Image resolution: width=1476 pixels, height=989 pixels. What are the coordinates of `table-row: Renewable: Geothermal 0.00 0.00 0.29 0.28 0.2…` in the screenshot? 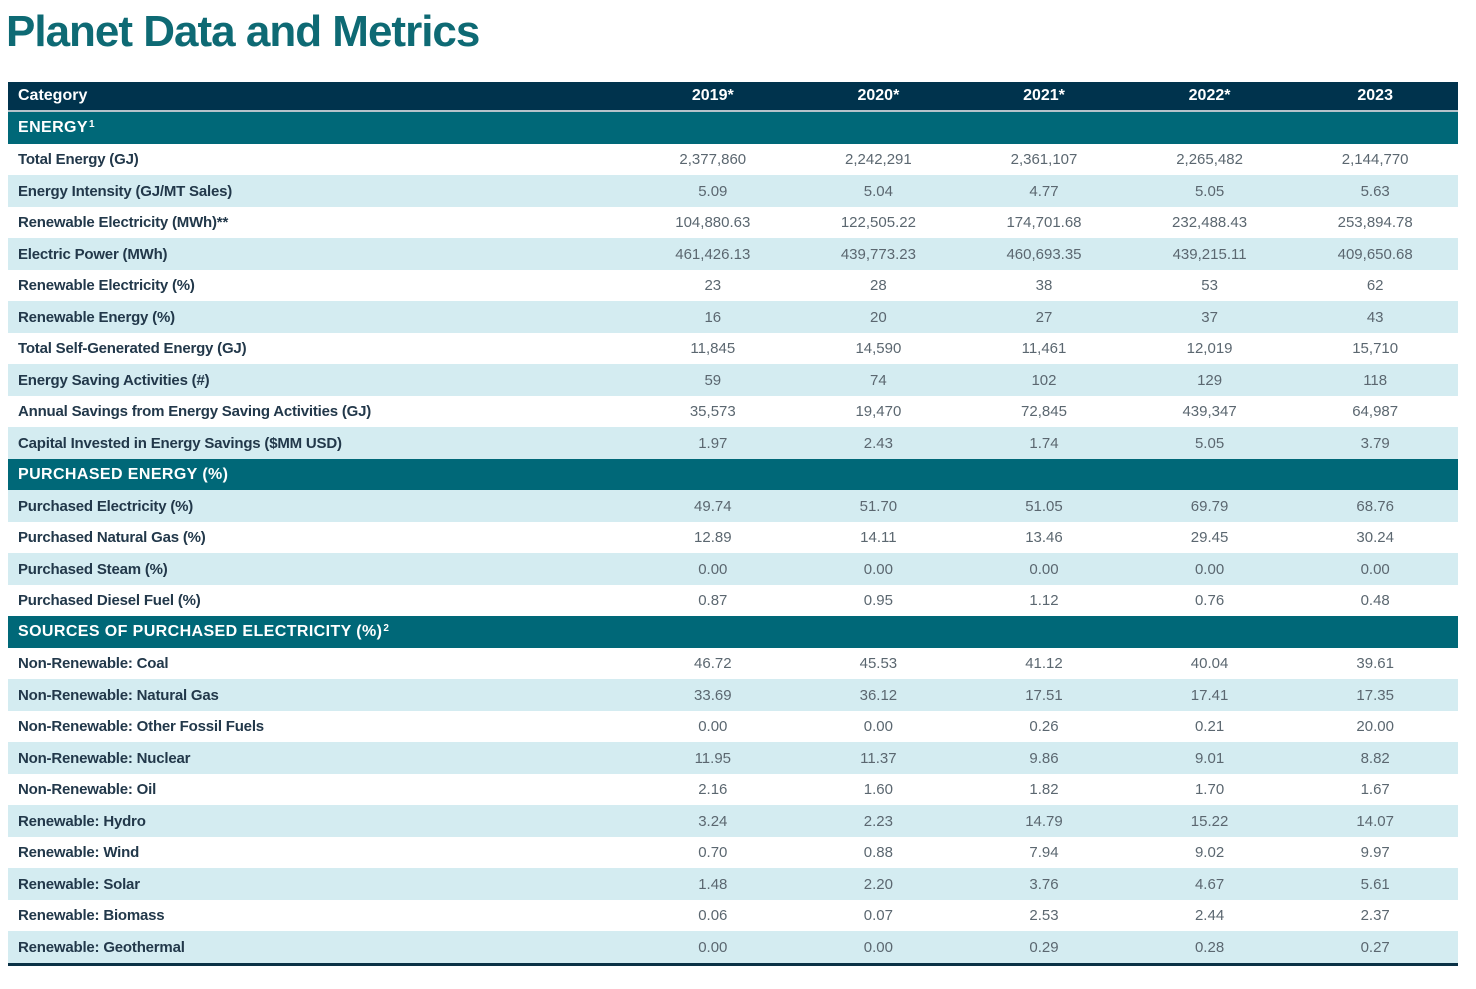 It's located at (733, 947).